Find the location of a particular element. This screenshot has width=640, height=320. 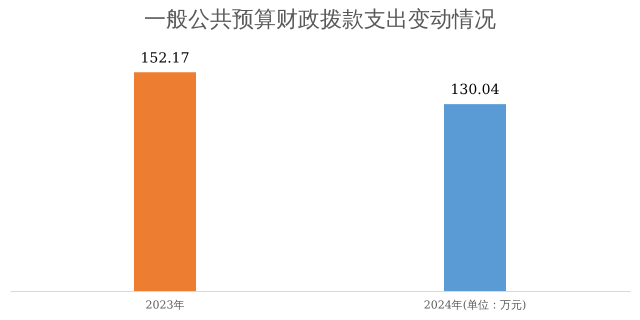

x-tick-label: 2023年 is located at coordinates (165, 305).